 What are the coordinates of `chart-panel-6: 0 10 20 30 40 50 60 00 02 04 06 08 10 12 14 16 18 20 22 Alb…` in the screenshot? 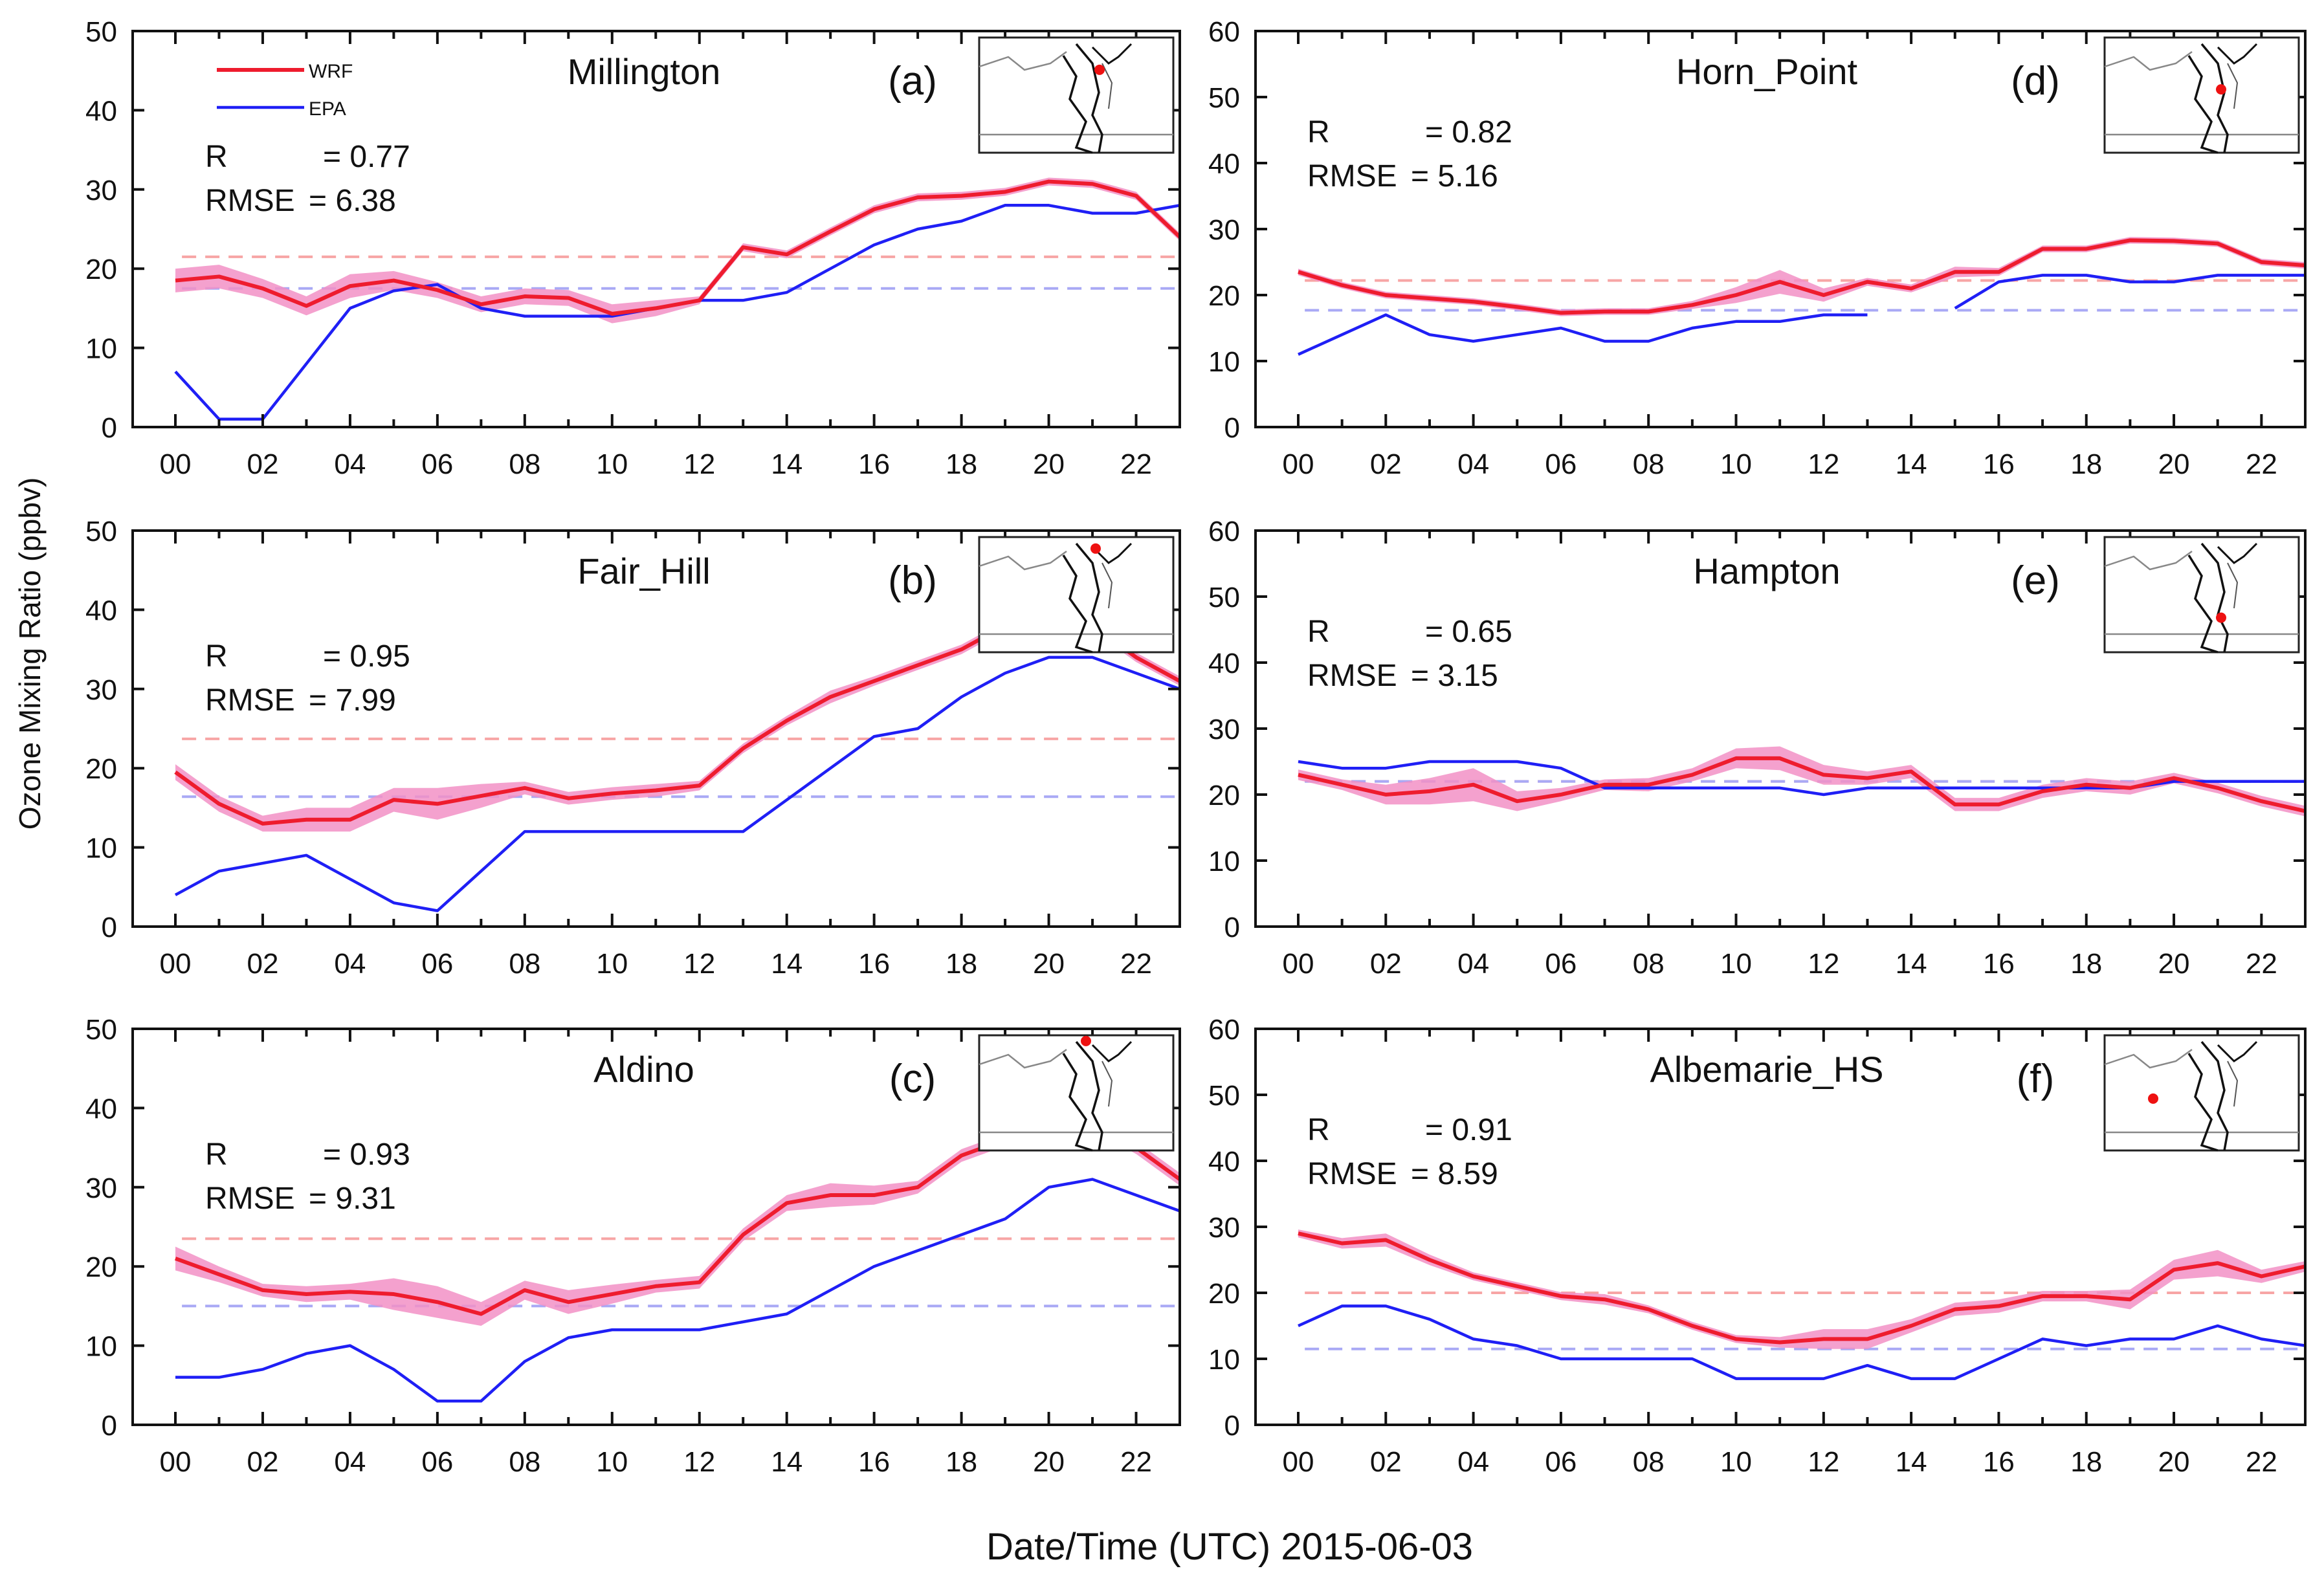 It's located at (1757, 1246).